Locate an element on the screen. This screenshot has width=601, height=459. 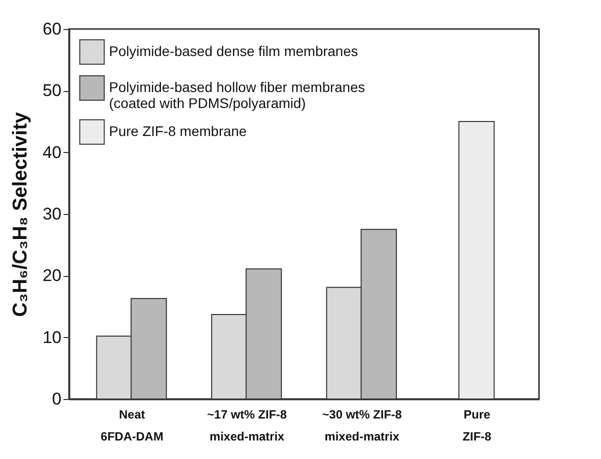
x-tick-label: ~17 wt% ZIF-8 mixed-matrix is located at coordinates (247, 426).